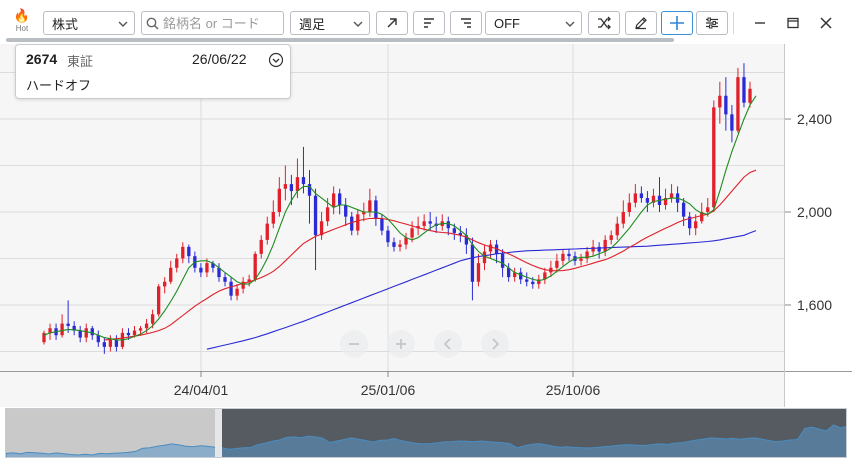 This screenshot has width=852, height=463. I want to click on toolbar-divider, so click(733, 23).